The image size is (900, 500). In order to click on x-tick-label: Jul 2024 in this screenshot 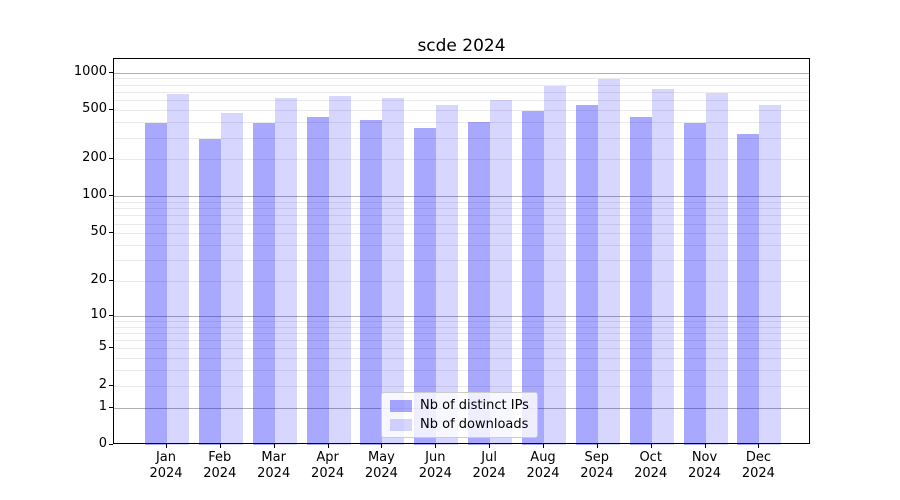, I will do `click(489, 465)`.